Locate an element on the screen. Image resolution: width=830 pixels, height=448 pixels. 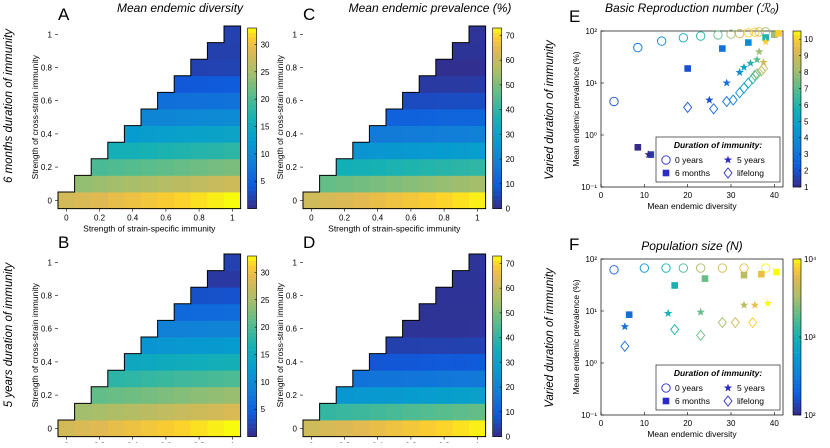
colorbar-tick-label: 10² is located at coordinates (810, 415).